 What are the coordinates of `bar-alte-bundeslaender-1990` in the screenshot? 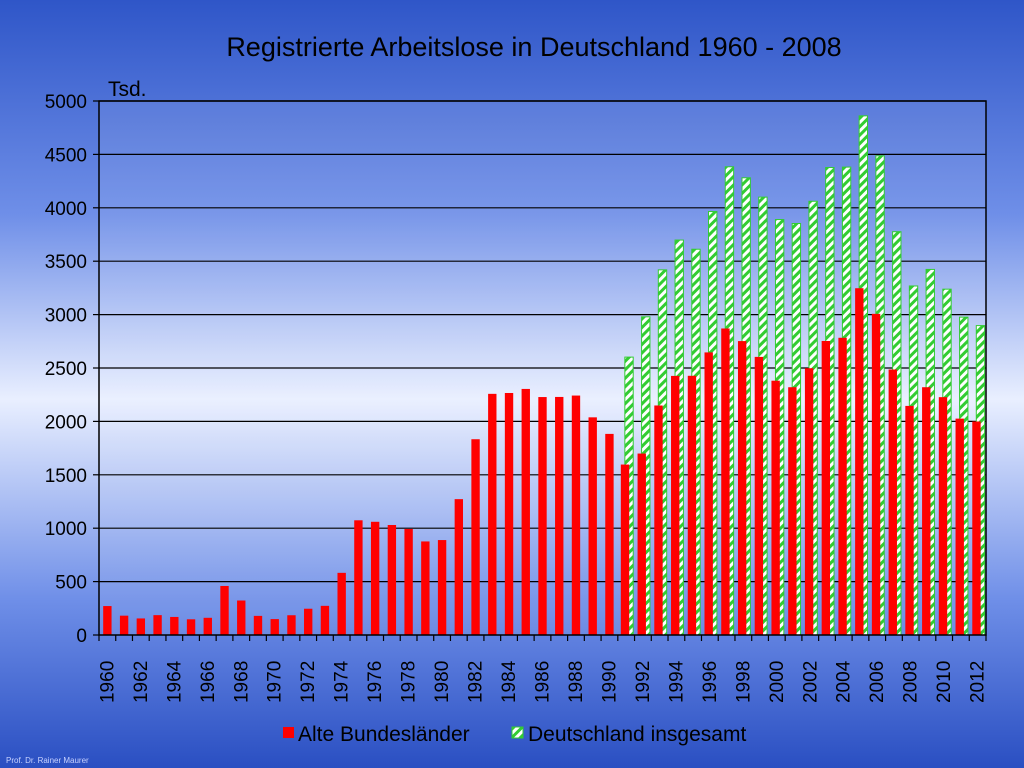 It's located at (609, 534).